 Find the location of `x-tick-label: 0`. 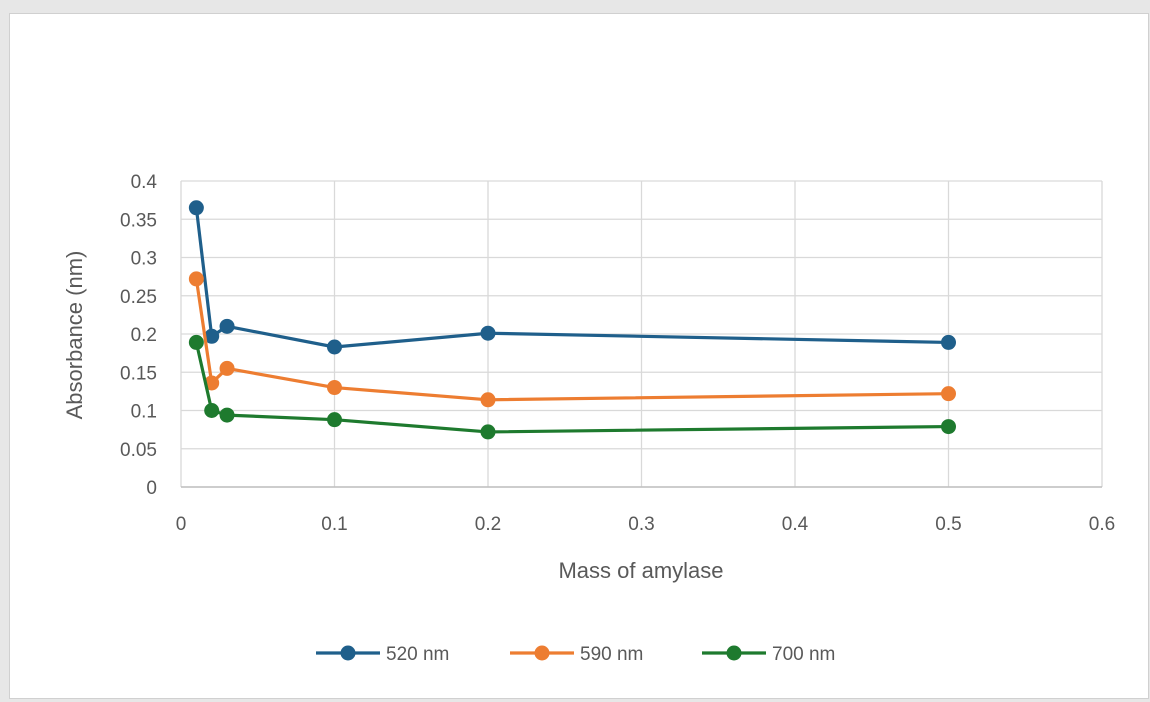

x-tick-label: 0 is located at coordinates (181, 524).